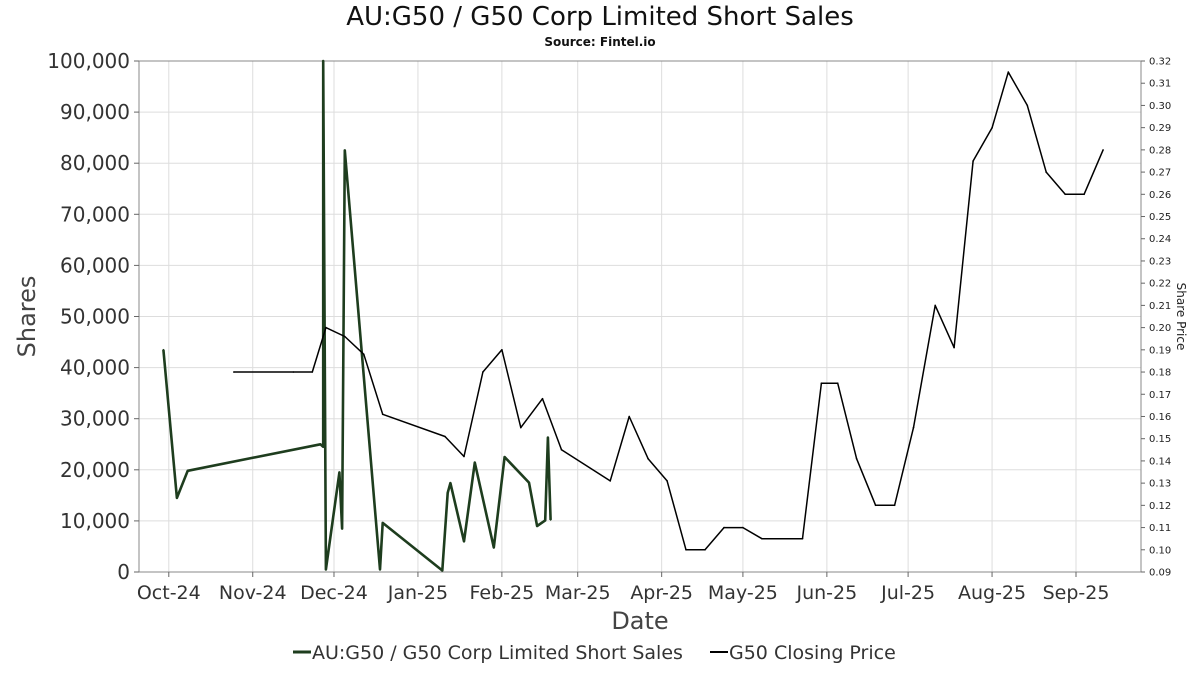 Image resolution: width=1200 pixels, height=675 pixels. What do you see at coordinates (1160, 373) in the screenshot?
I see `y2-tick-label: 0.18` at bounding box center [1160, 373].